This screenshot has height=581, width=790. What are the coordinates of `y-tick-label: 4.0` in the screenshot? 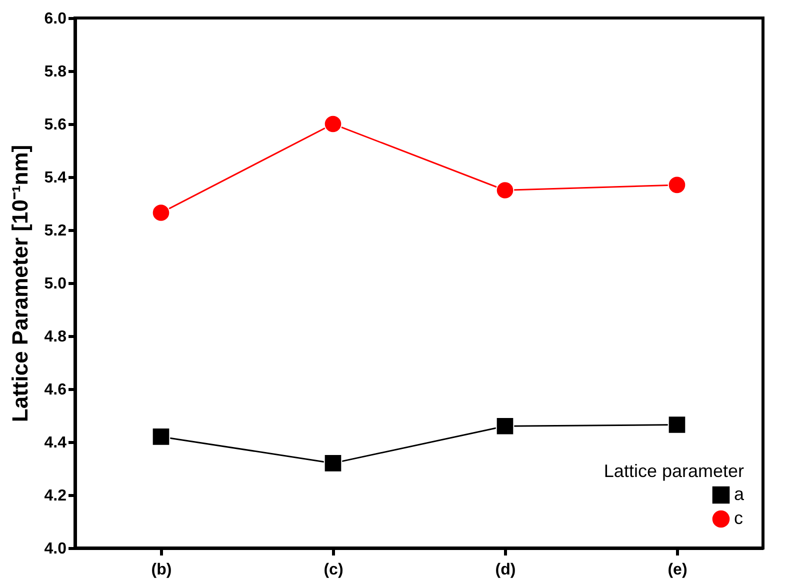 It's located at (55, 549).